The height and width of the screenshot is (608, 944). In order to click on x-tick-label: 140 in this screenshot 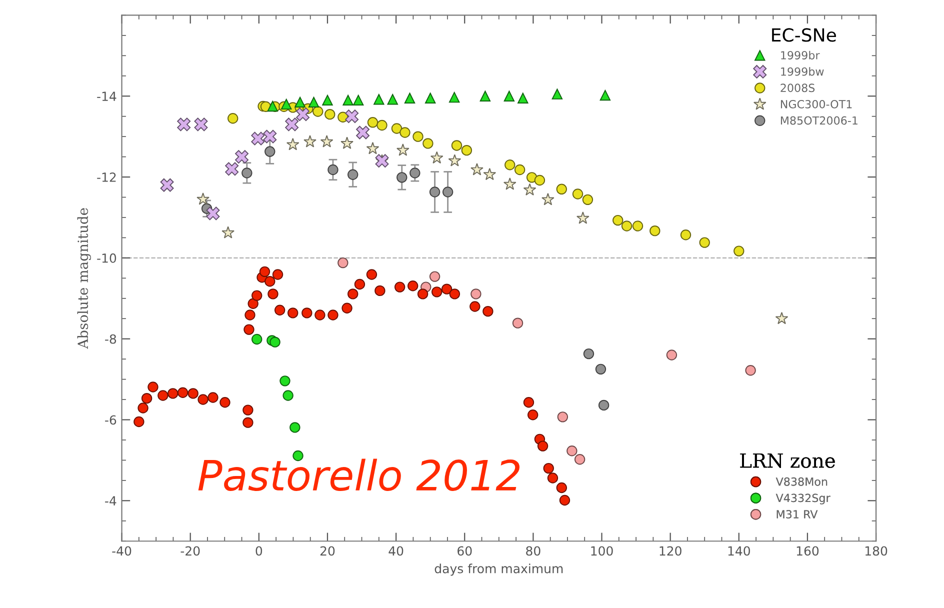, I will do `click(739, 551)`.